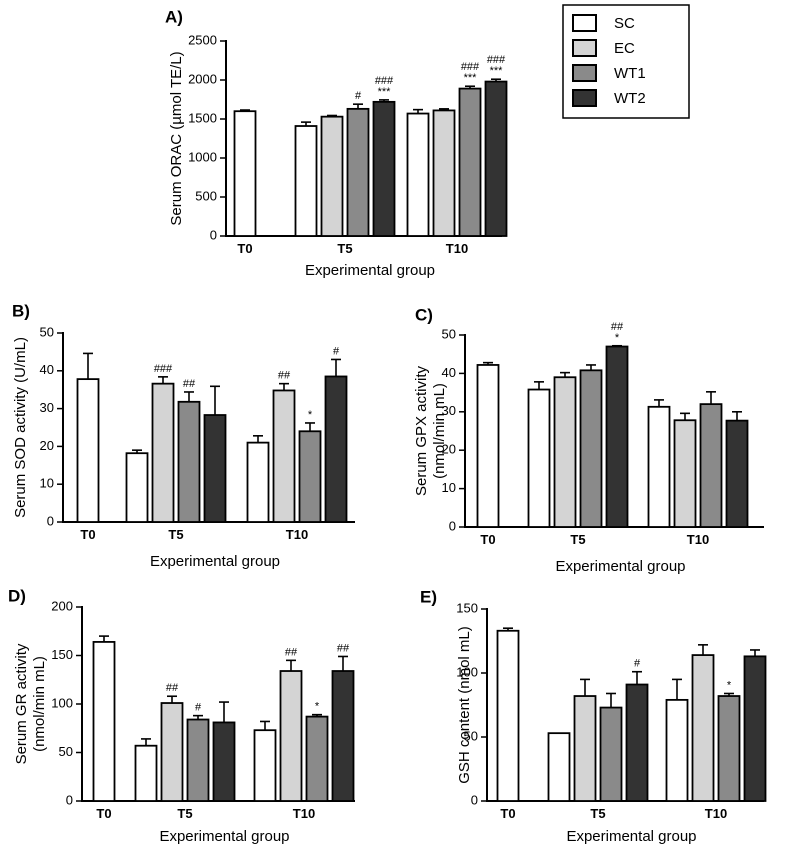 The width and height of the screenshot is (790, 847). Describe the element at coordinates (428, 596) in the screenshot. I see `panel-title: E)` at that location.